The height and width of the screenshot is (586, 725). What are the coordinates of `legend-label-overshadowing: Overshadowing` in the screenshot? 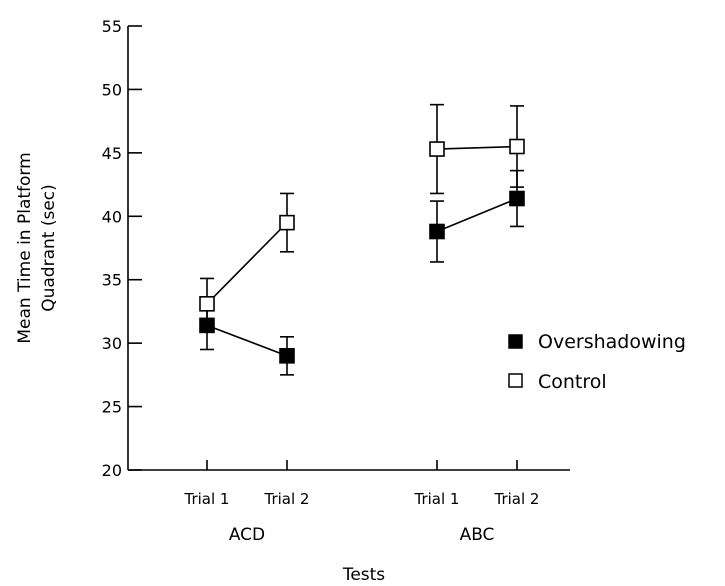 It's located at (612, 342).